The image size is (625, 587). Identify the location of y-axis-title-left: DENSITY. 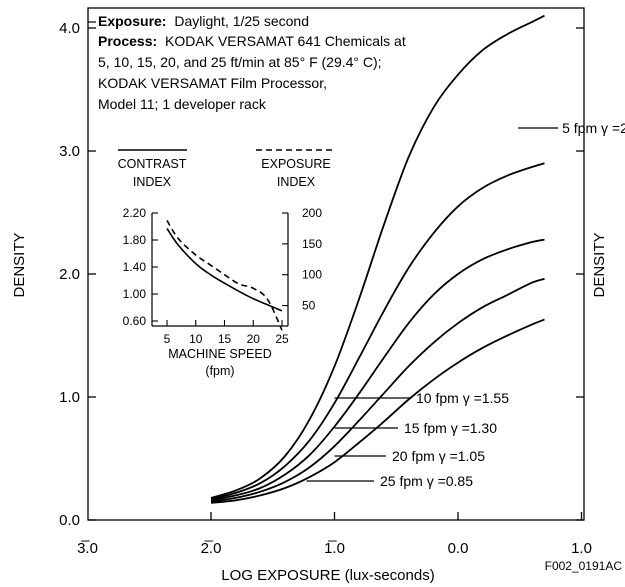
(19, 264).